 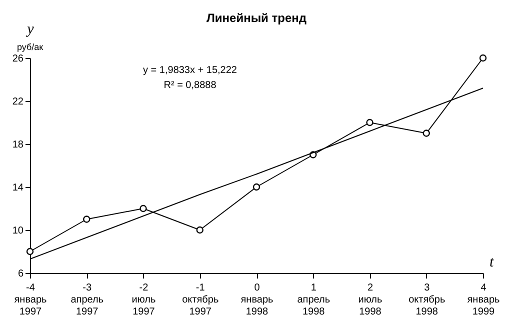 What do you see at coordinates (483, 300) in the screenshot?
I see `x-tick-label: 4 январь 1999` at bounding box center [483, 300].